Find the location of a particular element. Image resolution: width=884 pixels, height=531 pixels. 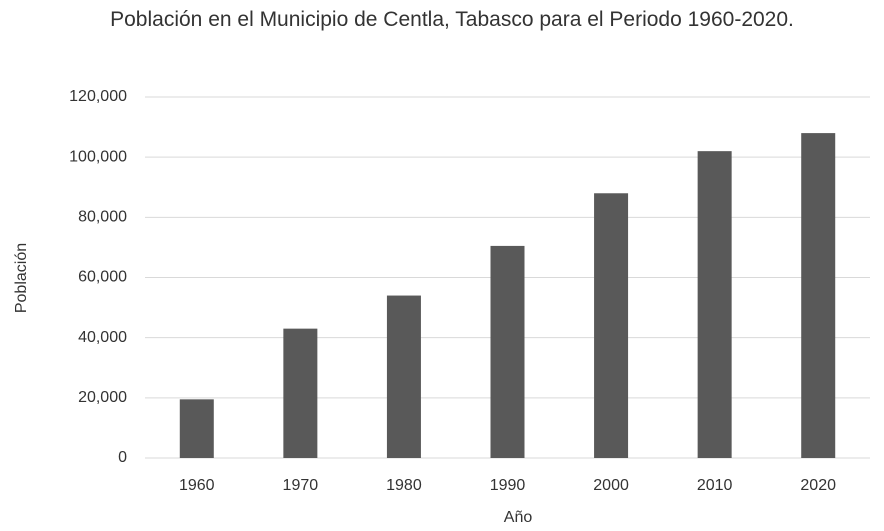

x-tick-label: 1970 is located at coordinates (301, 485).